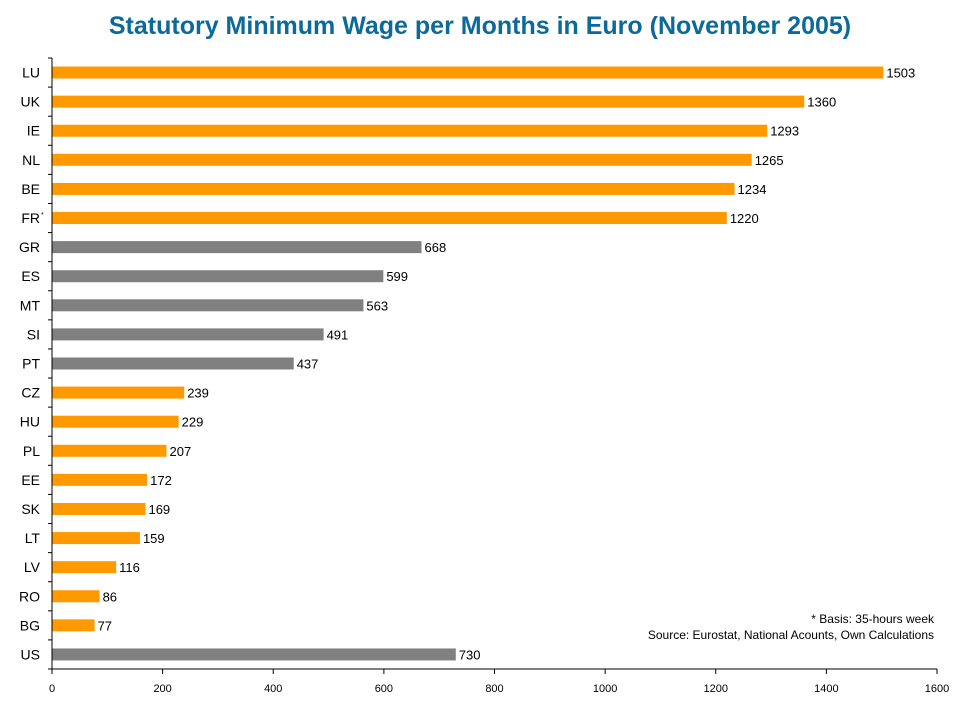  Describe the element at coordinates (31, 73) in the screenshot. I see `category-label-lu: LU` at that location.